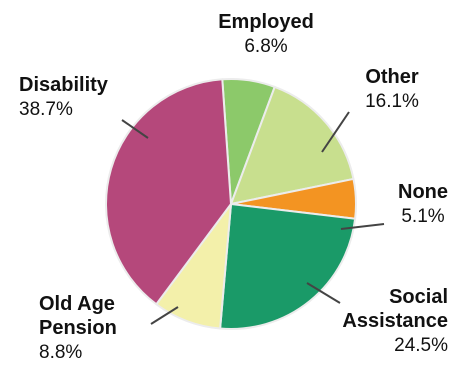 The height and width of the screenshot is (371, 455). I want to click on slice-name-label-social-assistance-1: Social, so click(418, 297).